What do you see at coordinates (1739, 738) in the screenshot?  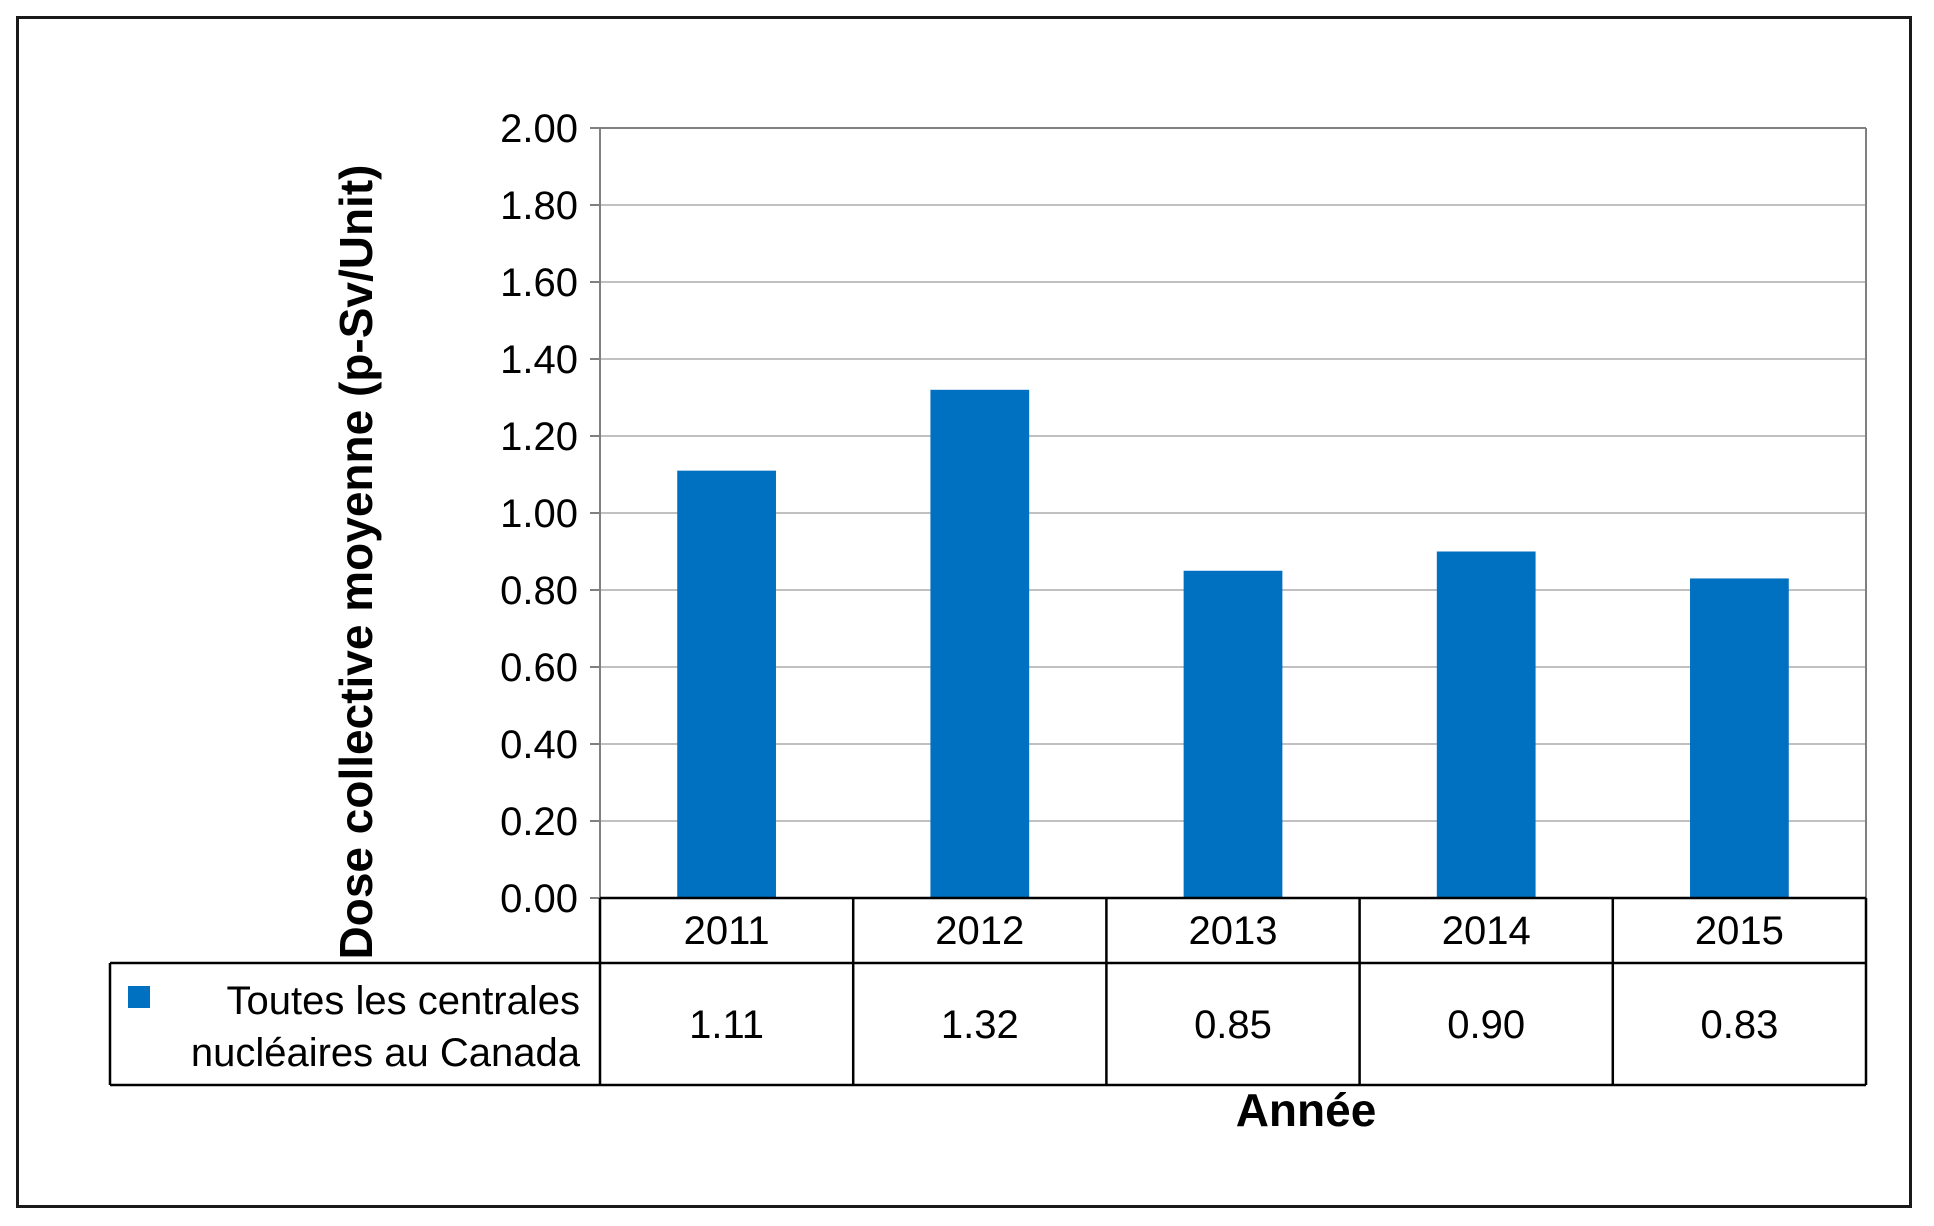 I see `bar-2015` at bounding box center [1739, 738].